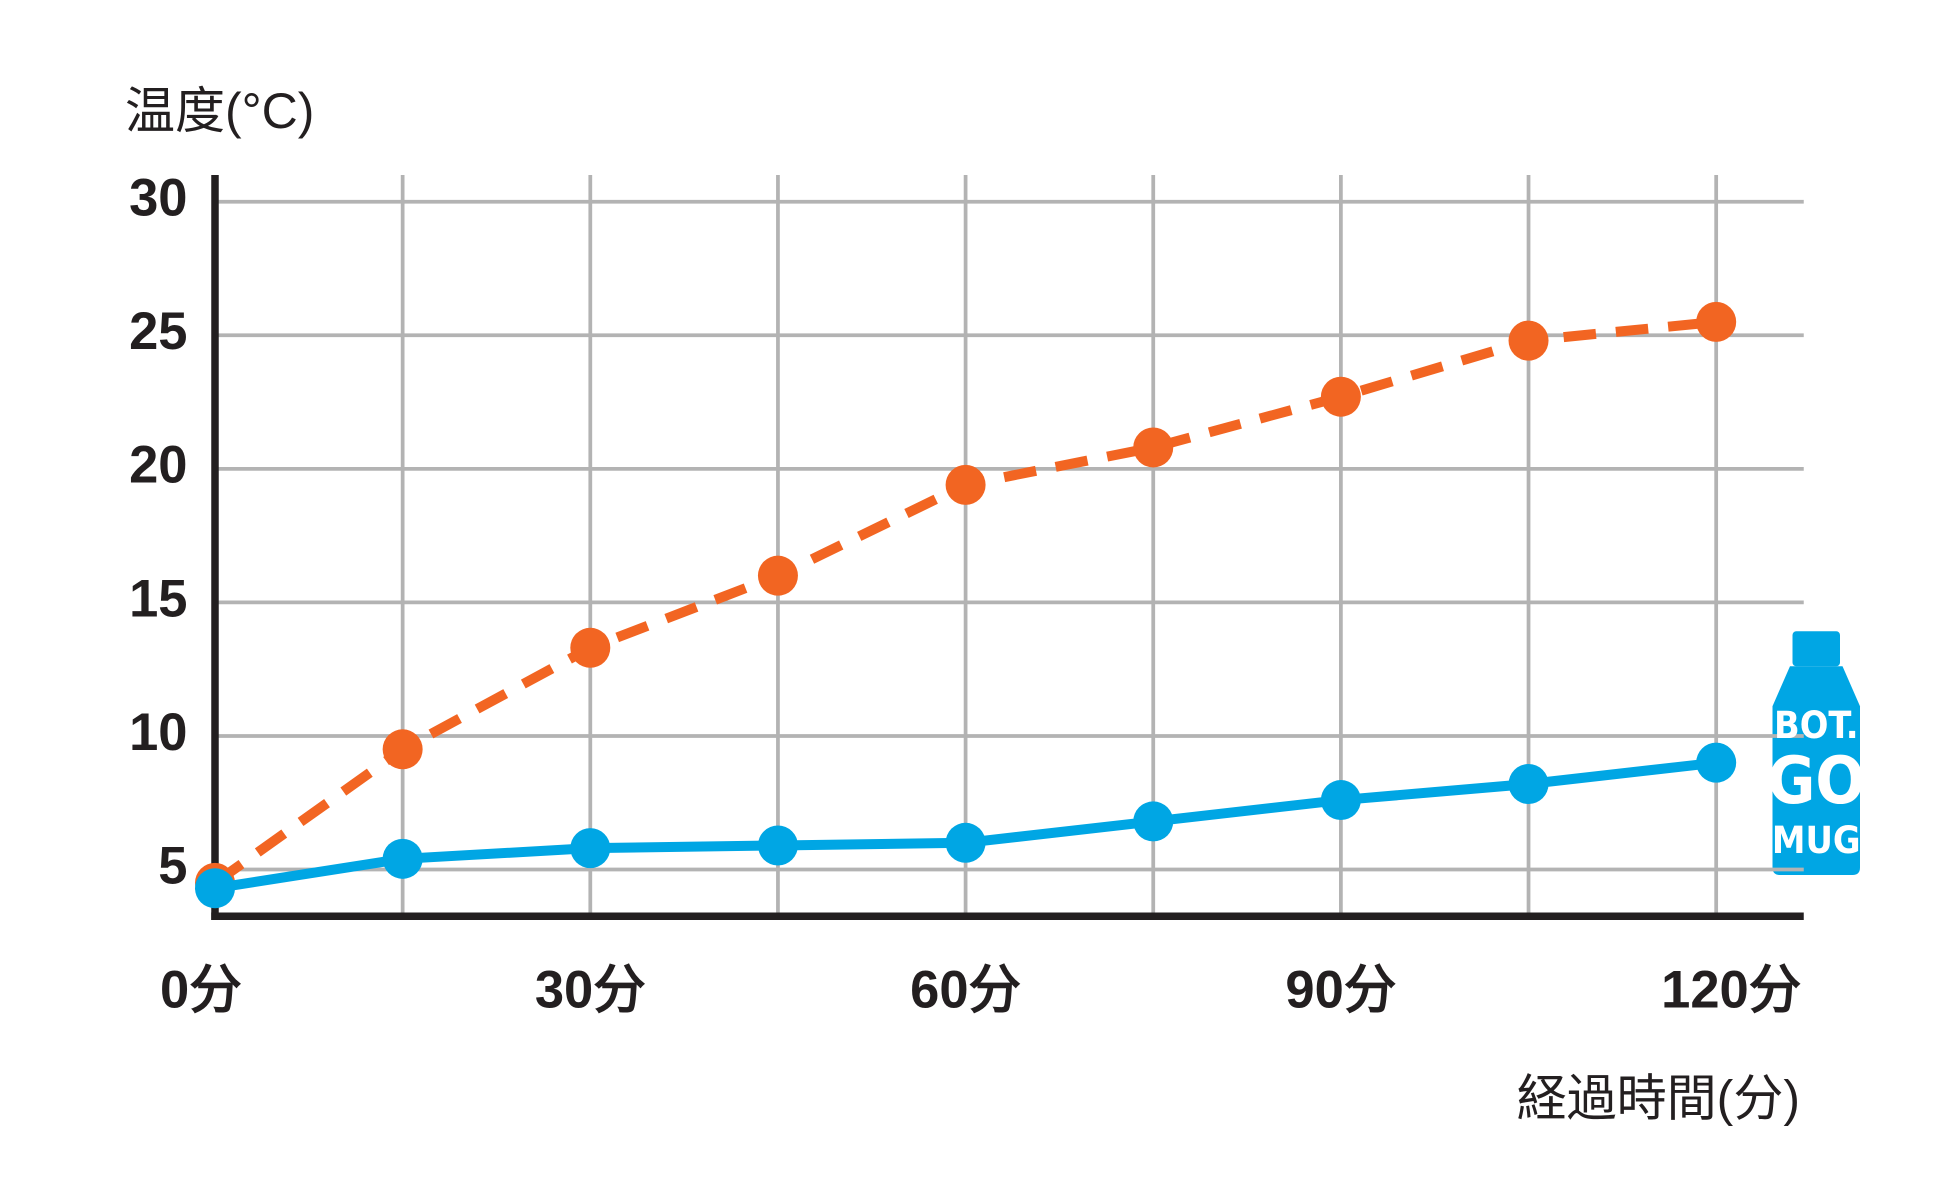  Describe the element at coordinates (158, 732) in the screenshot. I see `y-tick-label: 10` at that location.